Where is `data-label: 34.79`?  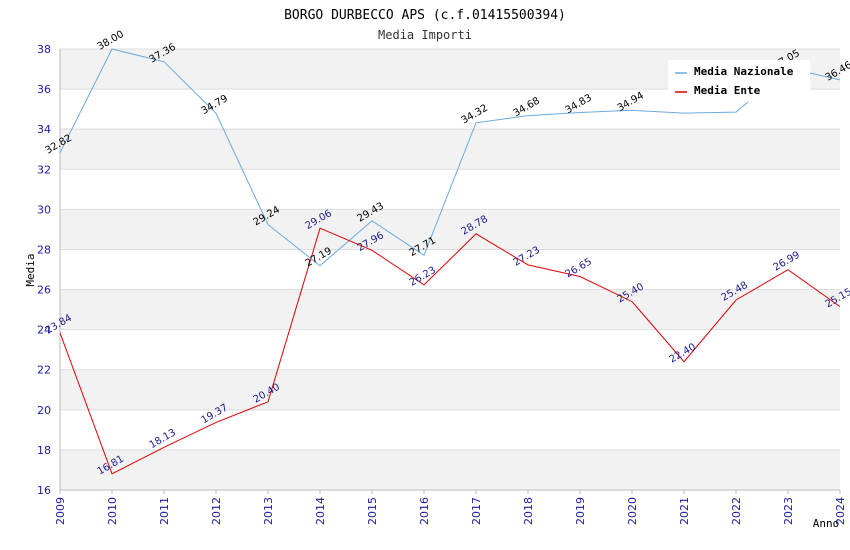
data-label: 34.79 is located at coordinates (215, 105).